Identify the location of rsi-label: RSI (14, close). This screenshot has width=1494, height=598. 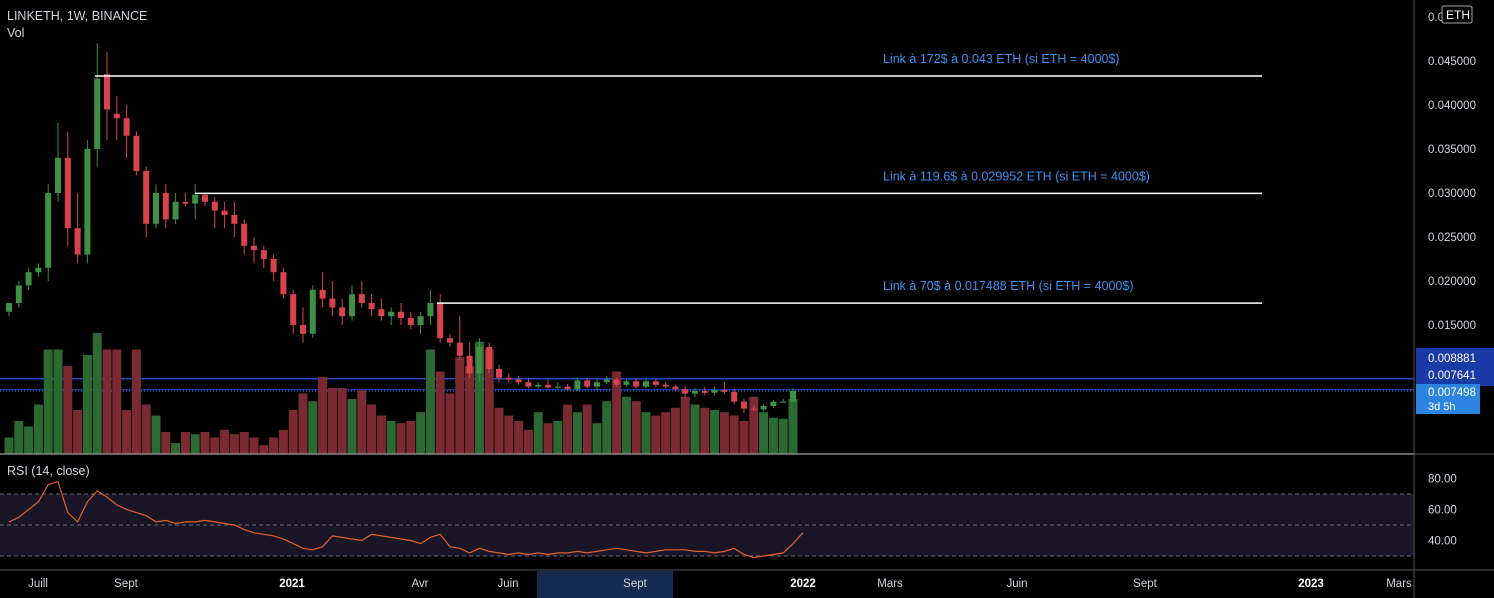
(48, 471).